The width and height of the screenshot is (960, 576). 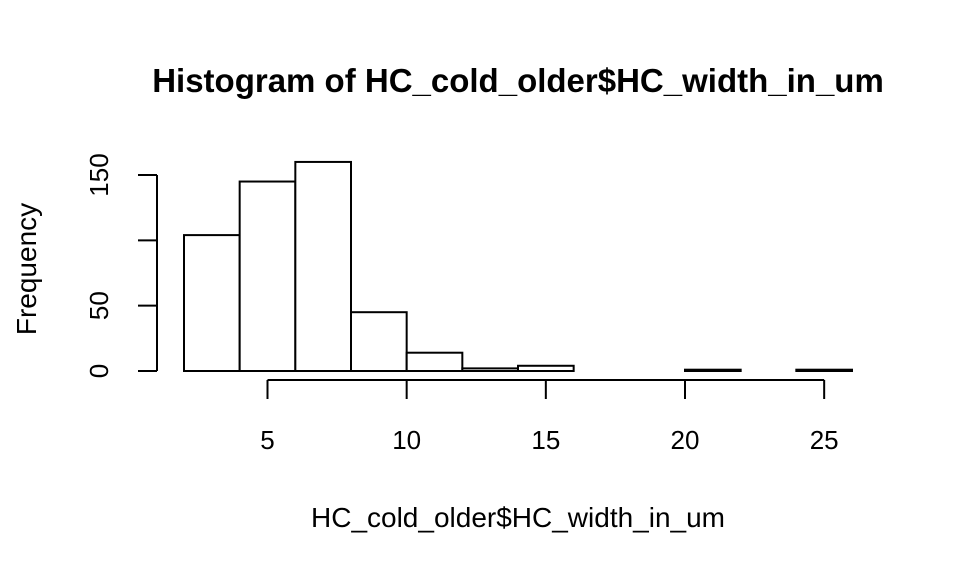 I want to click on x-axis-label: HC_cold_older$HC_width_in_um, so click(x=518, y=517).